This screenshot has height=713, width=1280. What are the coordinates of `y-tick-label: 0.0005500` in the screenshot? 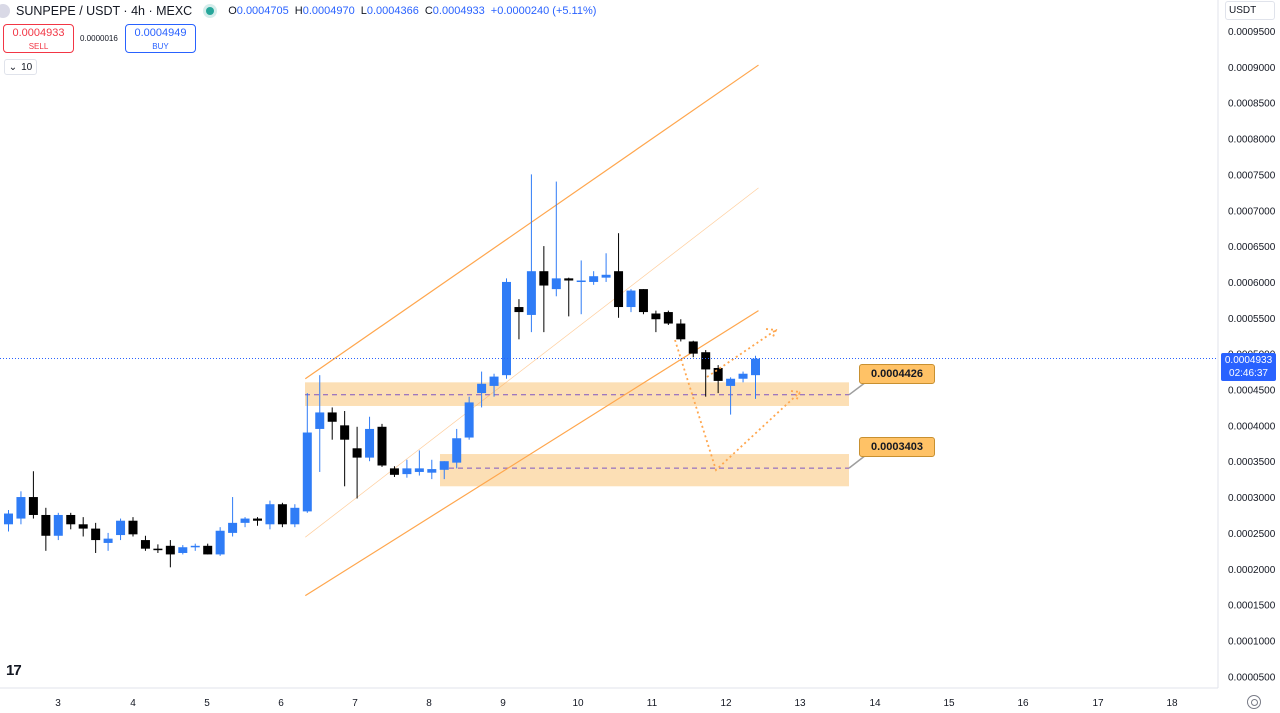 It's located at (1252, 319).